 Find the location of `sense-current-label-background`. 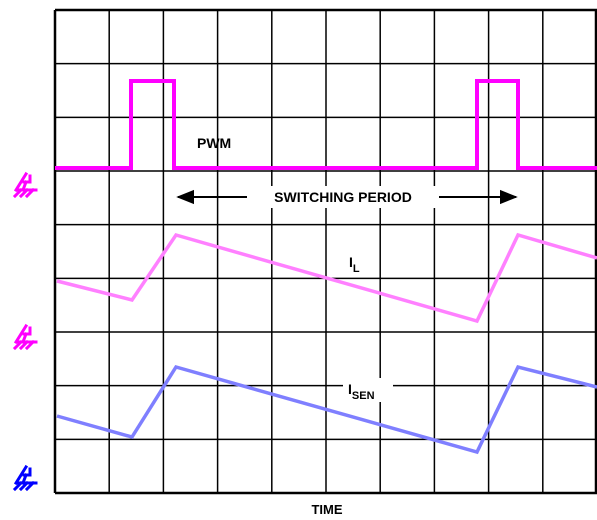

sense-current-label-background is located at coordinates (368, 390).